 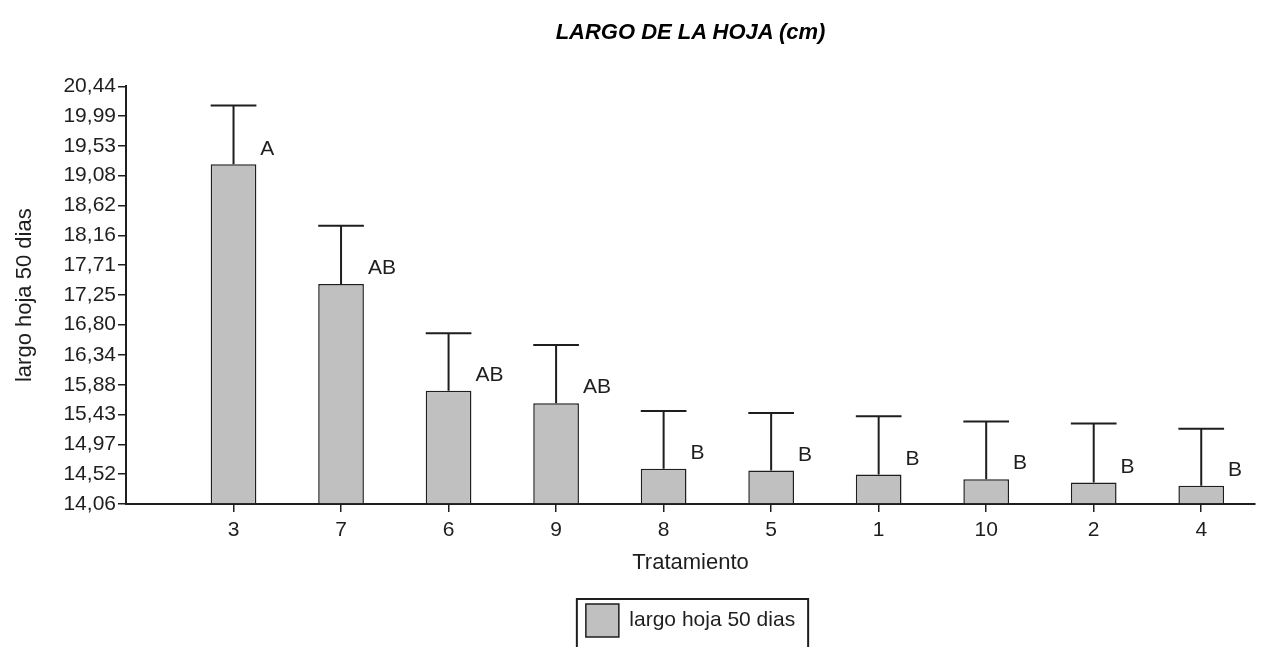 I want to click on chart-title: LARGO DE LA HOJA (cm), so click(x=690, y=32).